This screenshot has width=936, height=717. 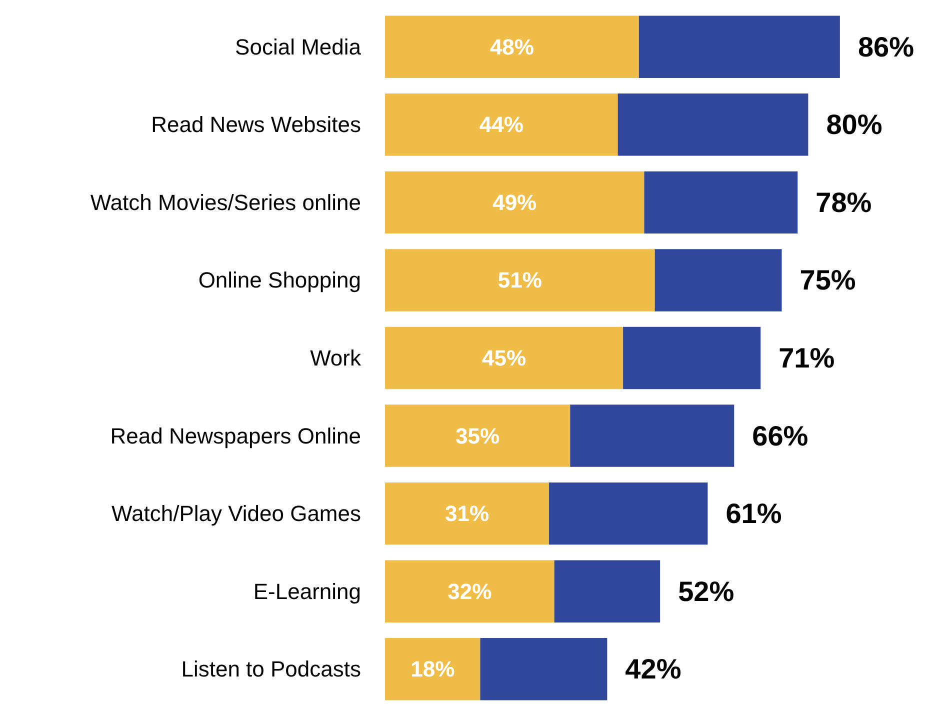 What do you see at coordinates (828, 280) in the screenshot?
I see `total-label: 75%` at bounding box center [828, 280].